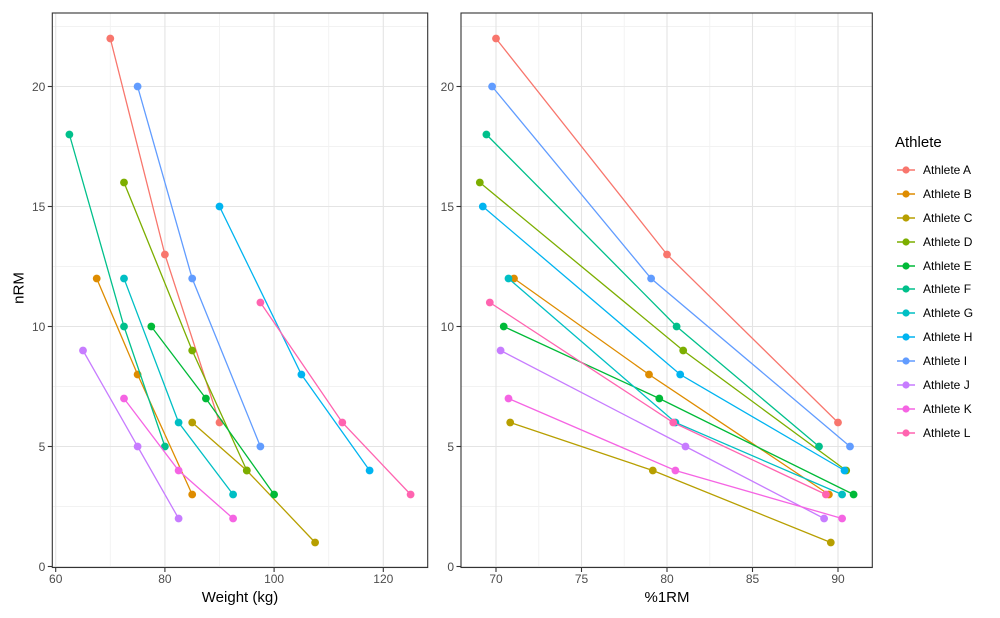 The height and width of the screenshot is (618, 1000). Describe the element at coordinates (918, 142) in the screenshot. I see `legend-title: Athlete` at that location.